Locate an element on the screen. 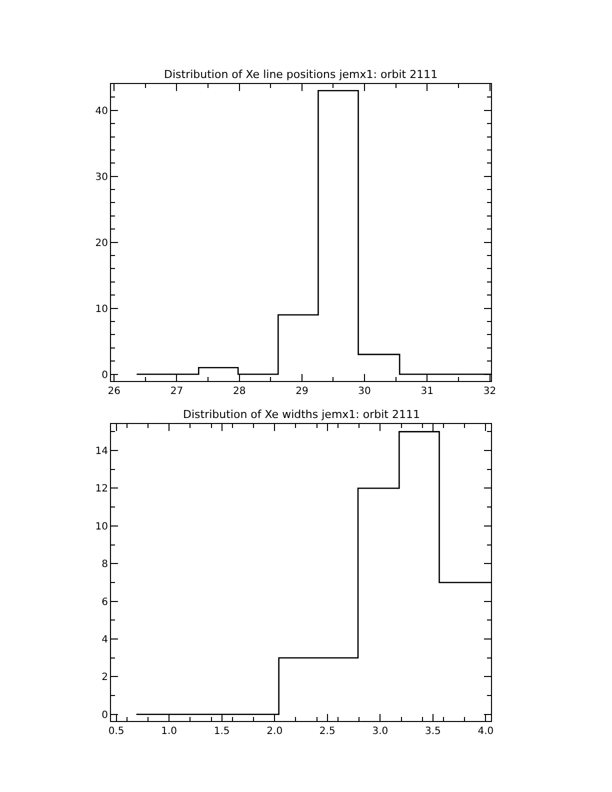  x-tick-label: 29 is located at coordinates (302, 391).